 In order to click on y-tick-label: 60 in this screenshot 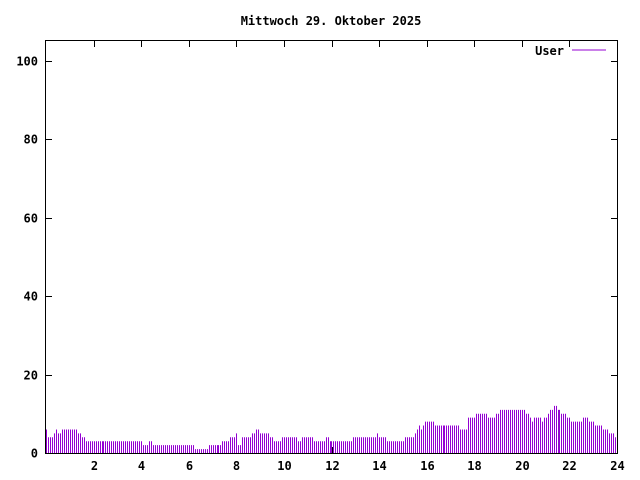, I will do `click(31, 219)`.